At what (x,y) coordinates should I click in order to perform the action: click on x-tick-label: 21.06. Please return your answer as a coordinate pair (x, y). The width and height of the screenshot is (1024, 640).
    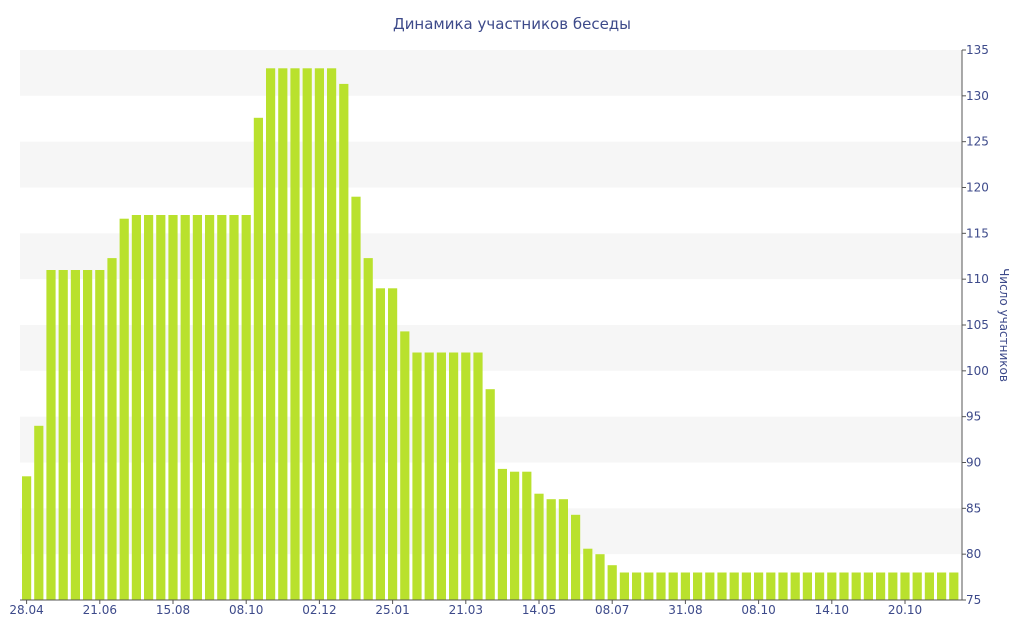
    Looking at the image, I should click on (100, 610).